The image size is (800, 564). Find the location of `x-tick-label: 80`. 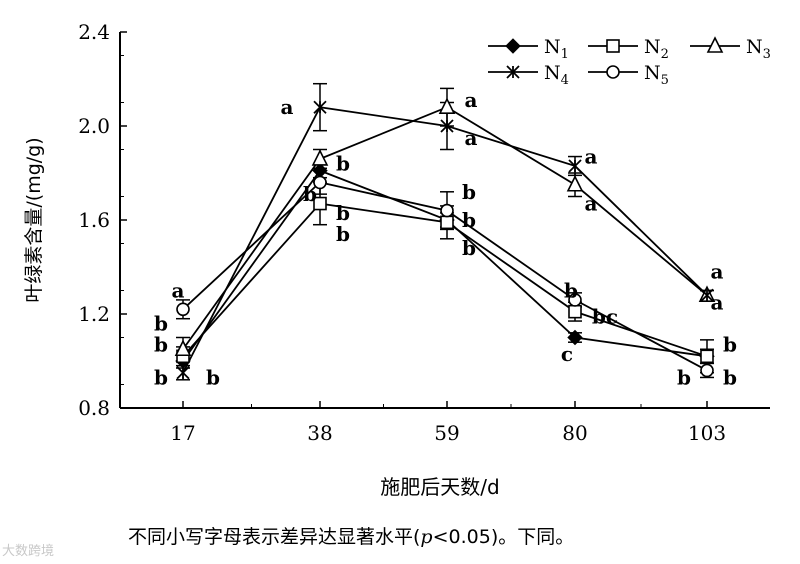

x-tick-label: 80 is located at coordinates (574, 433).